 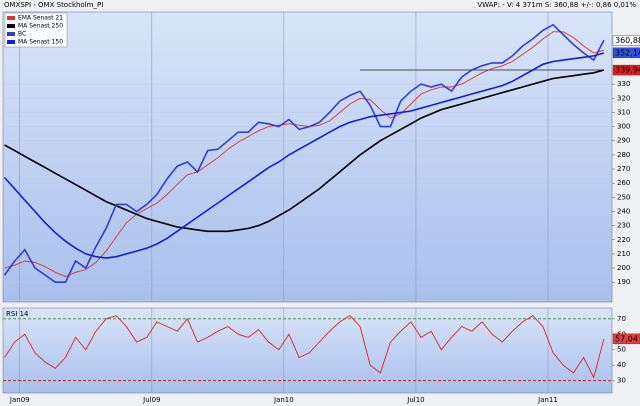 What do you see at coordinates (547, 400) in the screenshot?
I see `x-tick-label: Jan11` at bounding box center [547, 400].